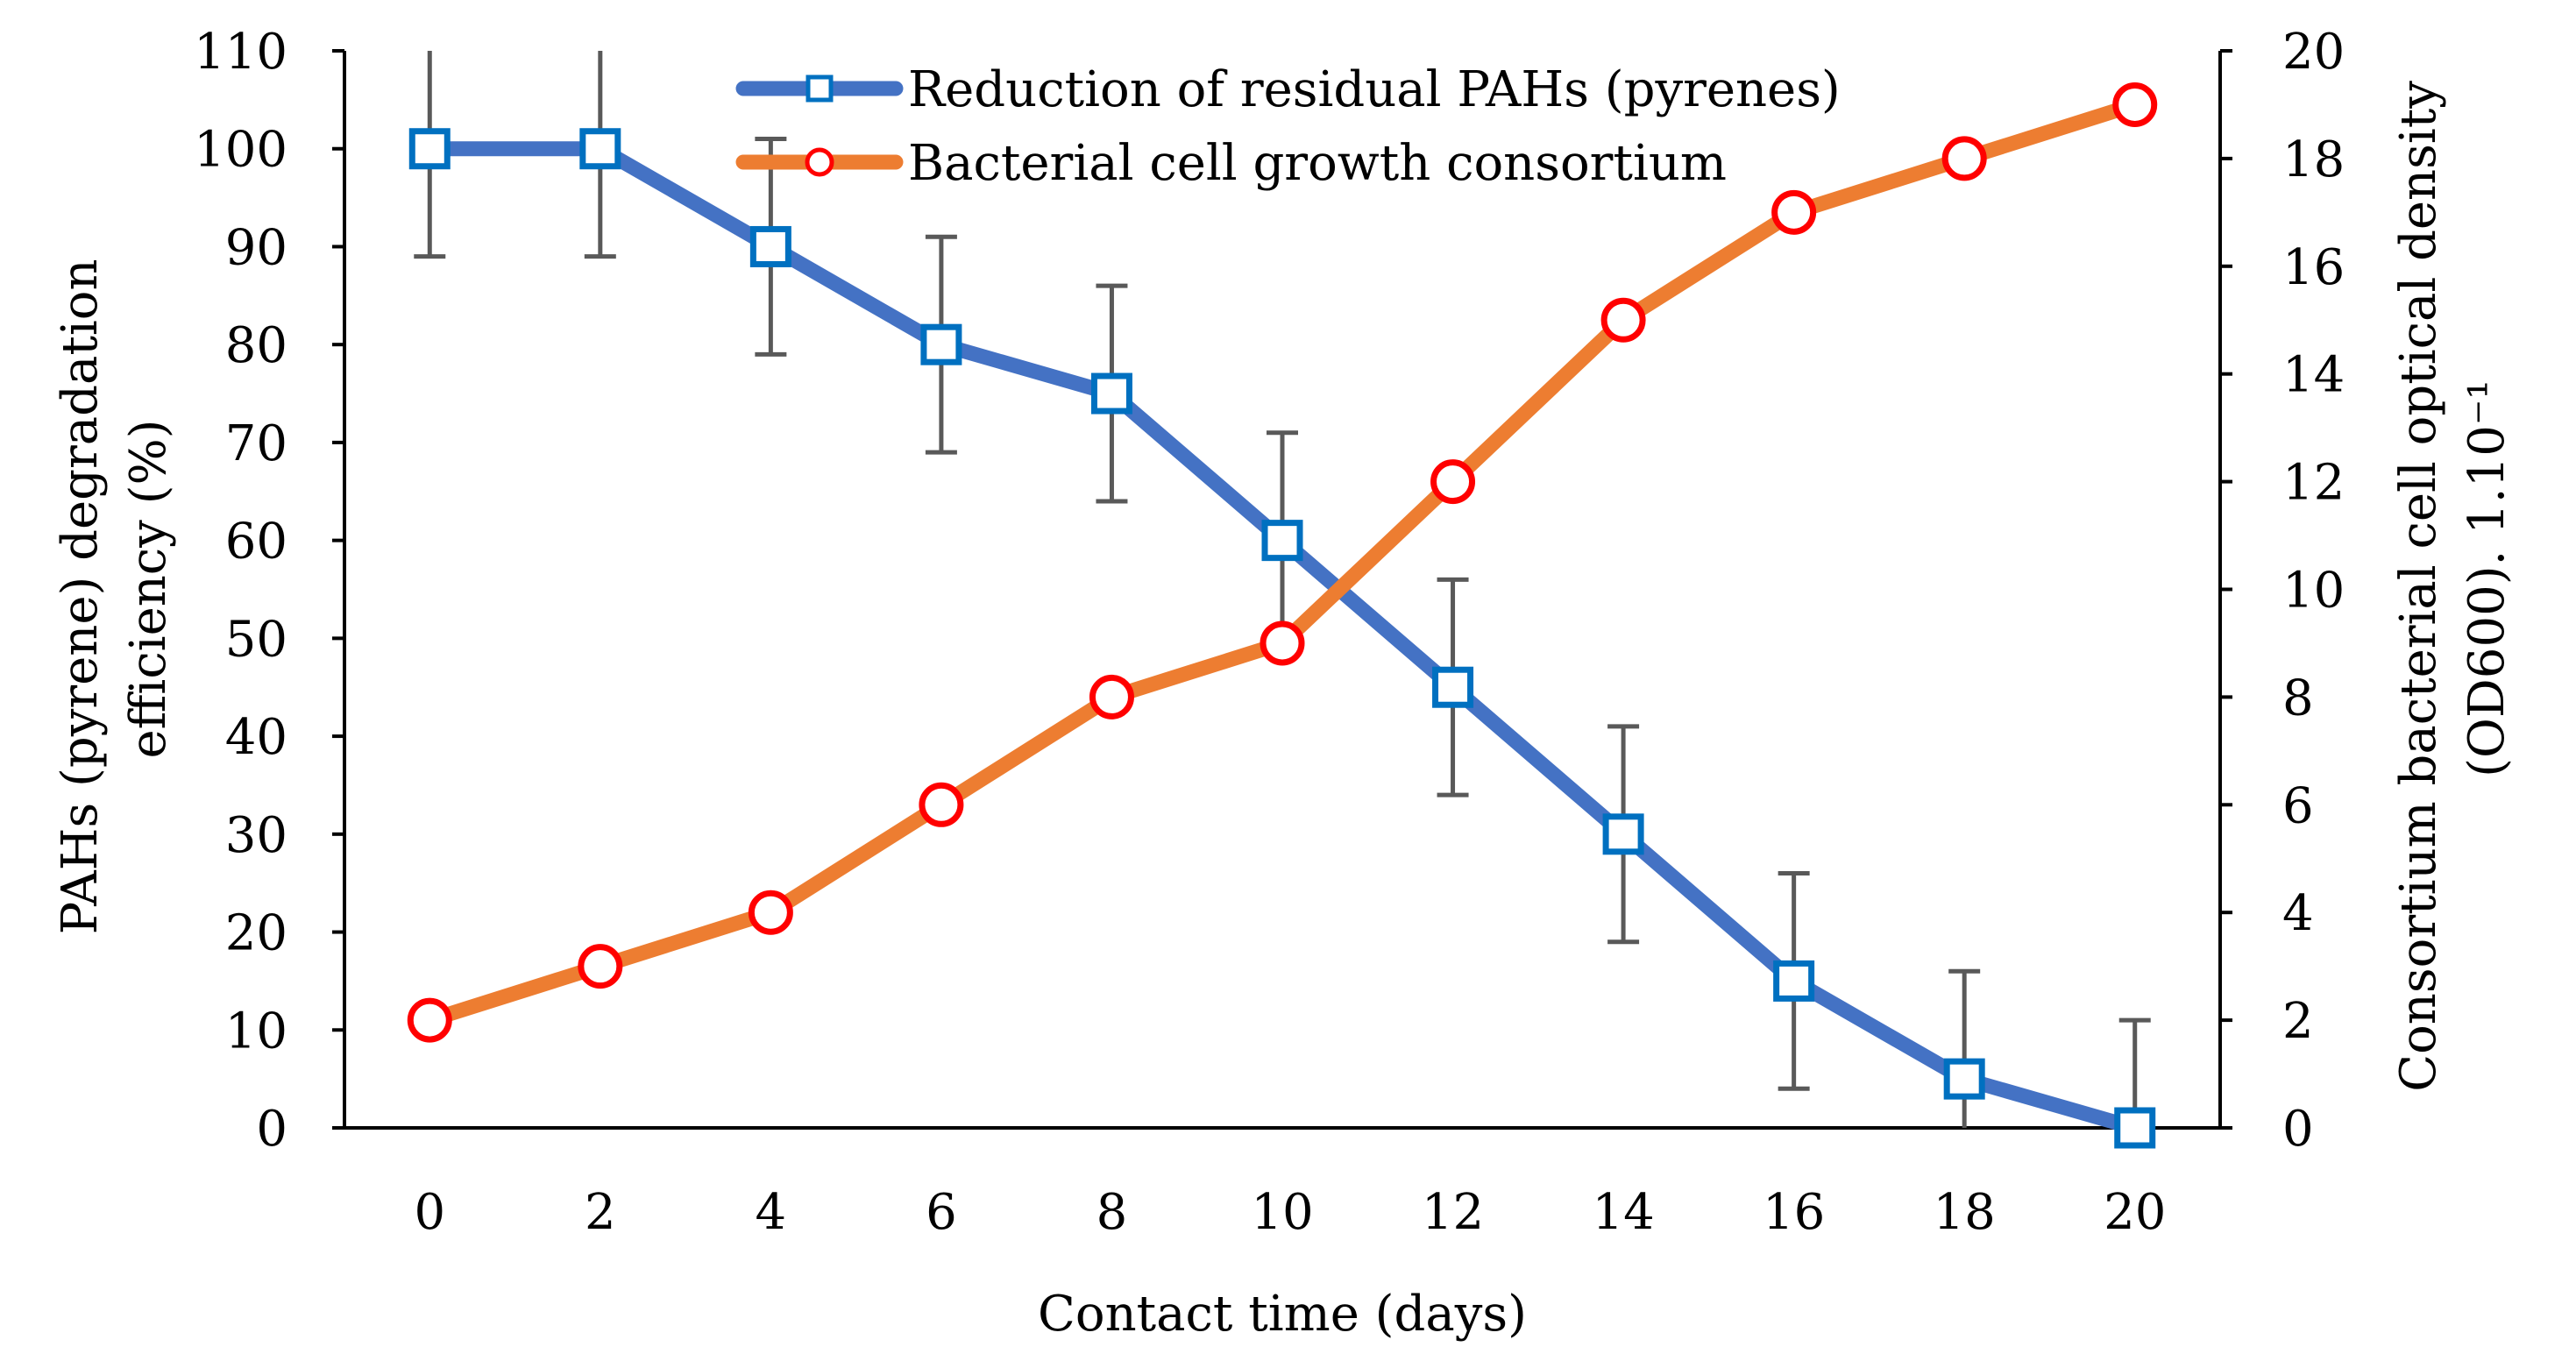  Describe the element at coordinates (2298, 1129) in the screenshot. I see `y-right-tick-label: 0` at that location.